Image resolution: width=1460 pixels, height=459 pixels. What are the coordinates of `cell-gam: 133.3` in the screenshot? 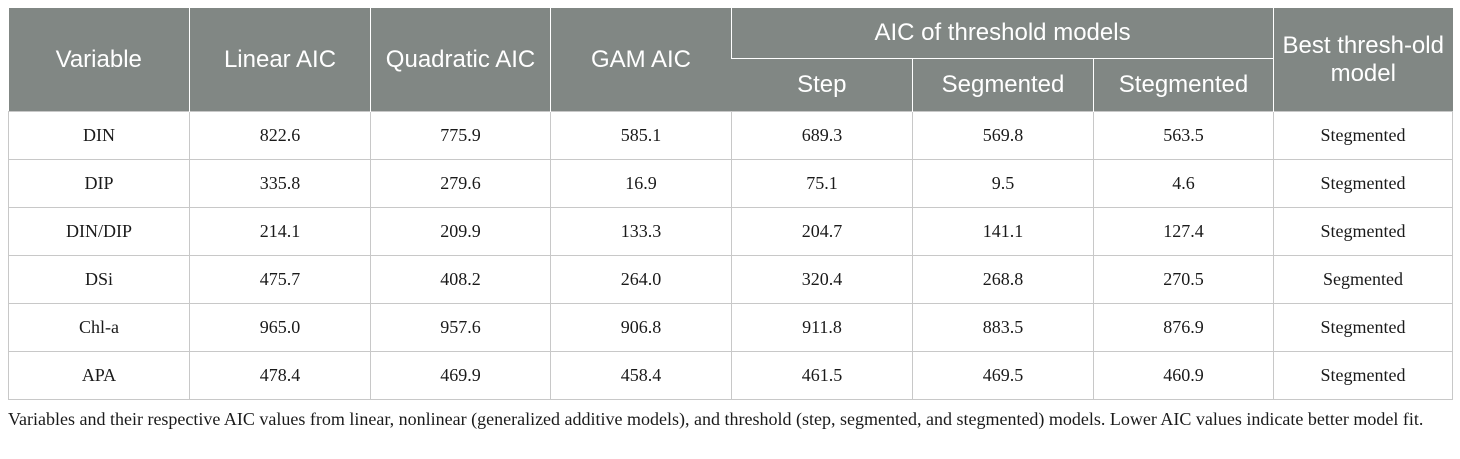 It's located at (641, 231).